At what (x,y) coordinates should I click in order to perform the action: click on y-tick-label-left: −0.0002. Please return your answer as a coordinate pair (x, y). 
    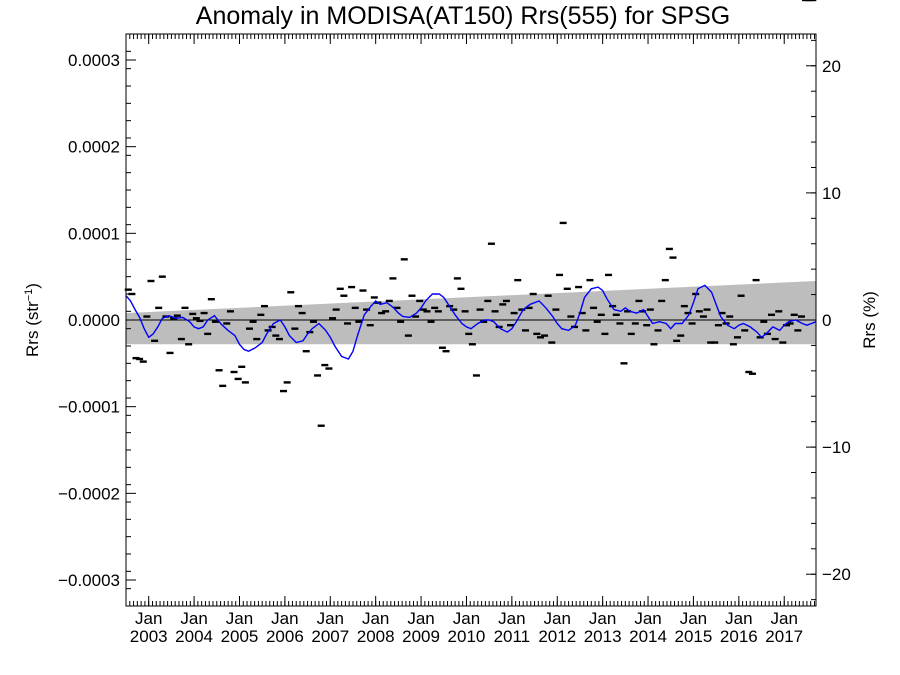
    Looking at the image, I should click on (89, 493).